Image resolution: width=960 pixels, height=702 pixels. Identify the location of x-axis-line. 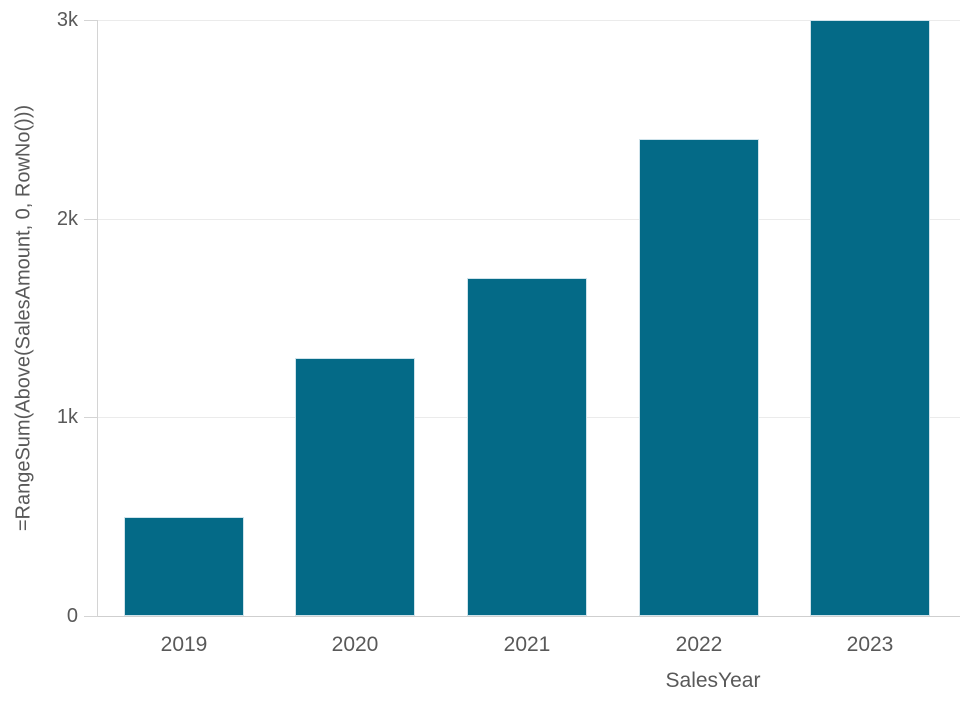
(528, 616).